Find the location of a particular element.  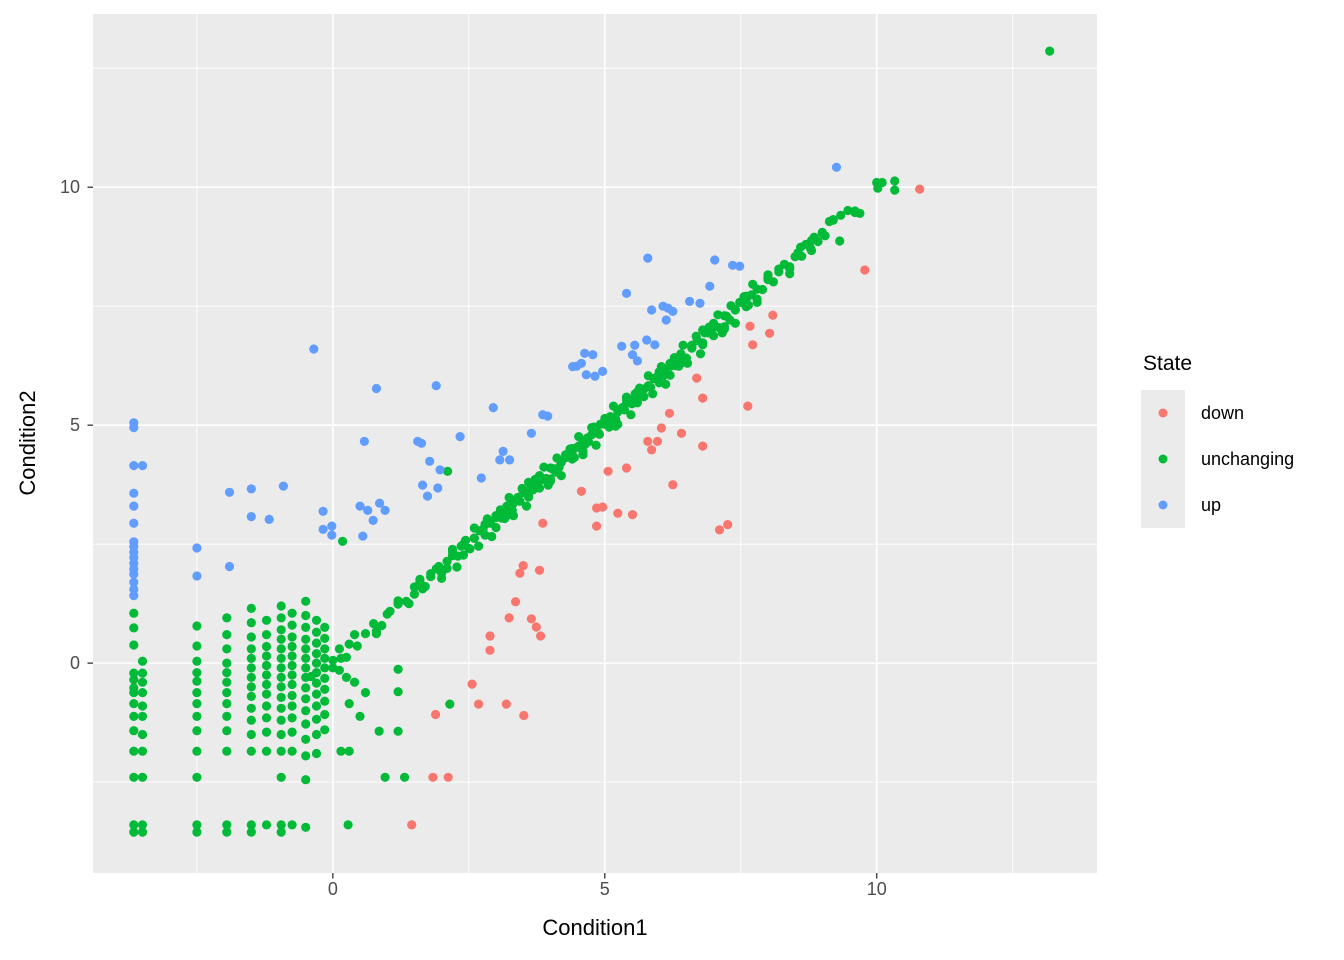

legend-item-label: up is located at coordinates (1211, 504).